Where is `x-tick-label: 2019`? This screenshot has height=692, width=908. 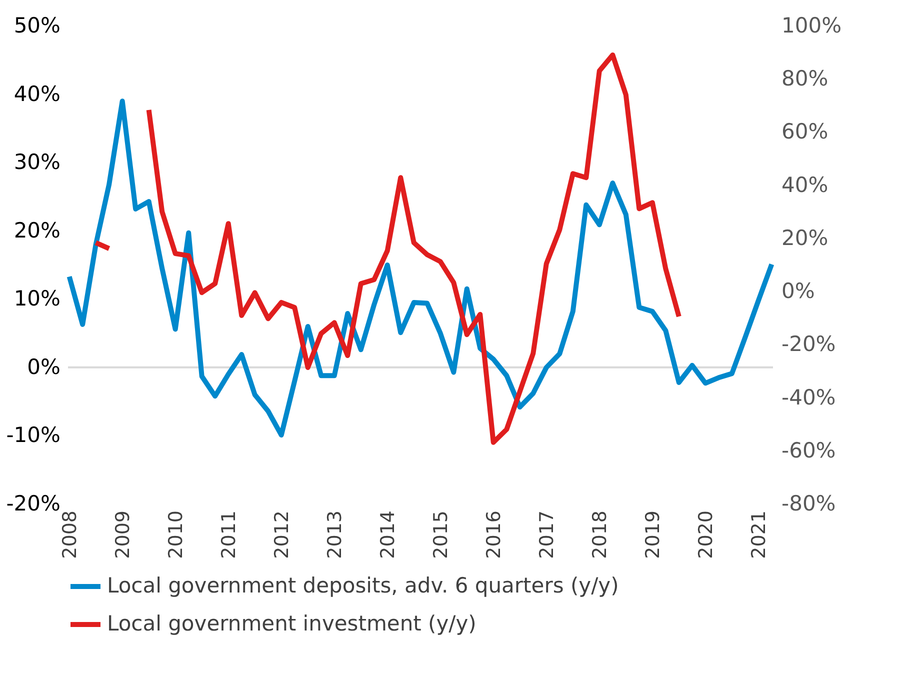
x-tick-label: 2019 is located at coordinates (653, 534).